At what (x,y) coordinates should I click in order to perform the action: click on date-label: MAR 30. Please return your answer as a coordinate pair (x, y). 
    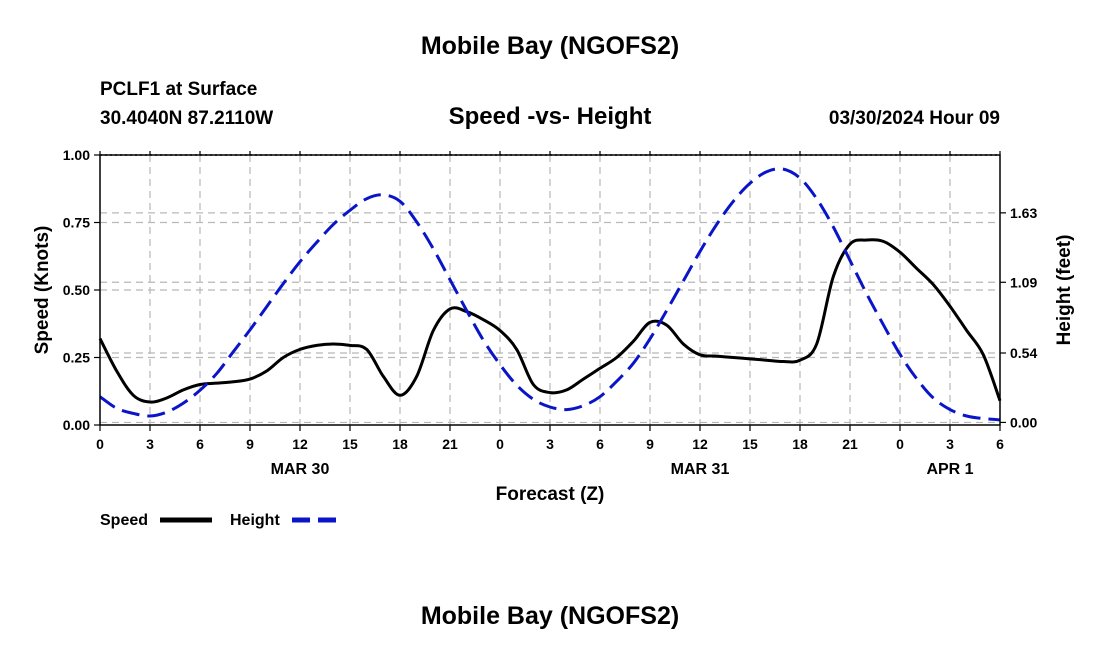
    Looking at the image, I should click on (300, 469).